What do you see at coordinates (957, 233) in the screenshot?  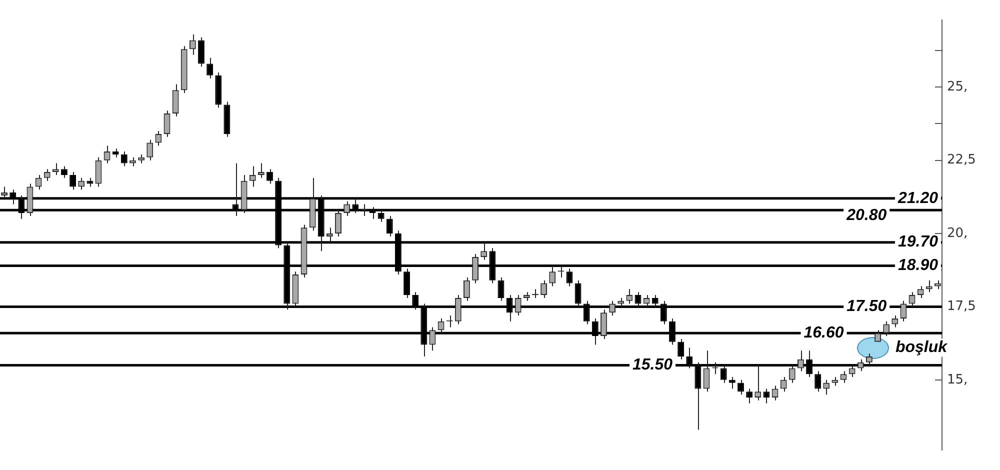 I see `y-tick-label: 20,` at bounding box center [957, 233].